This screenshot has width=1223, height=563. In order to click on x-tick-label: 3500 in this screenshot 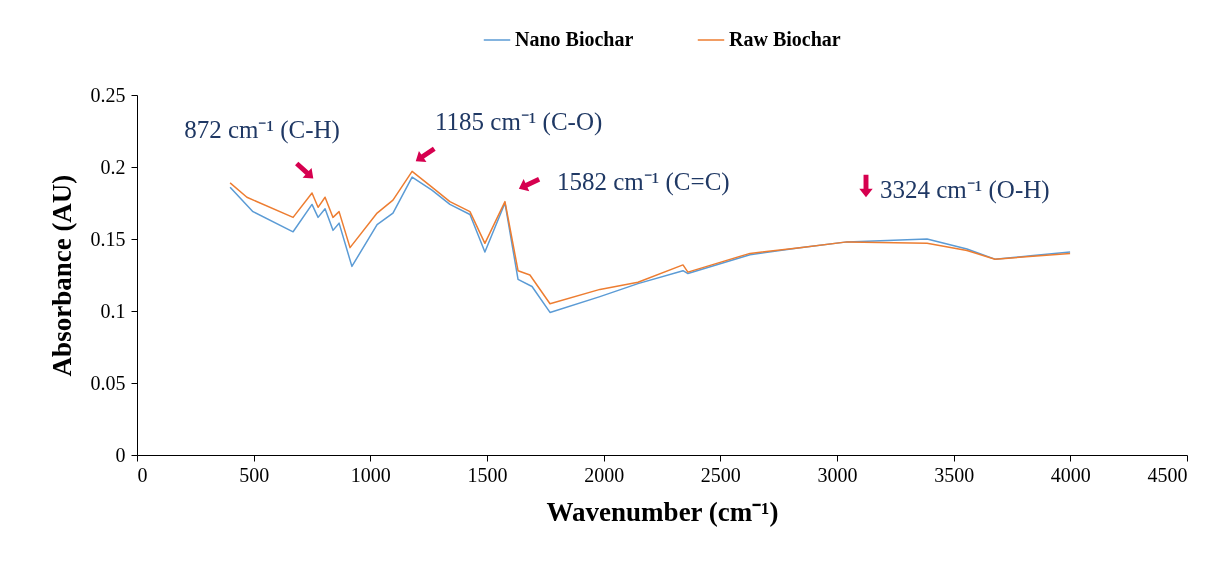, I will do `click(954, 474)`.